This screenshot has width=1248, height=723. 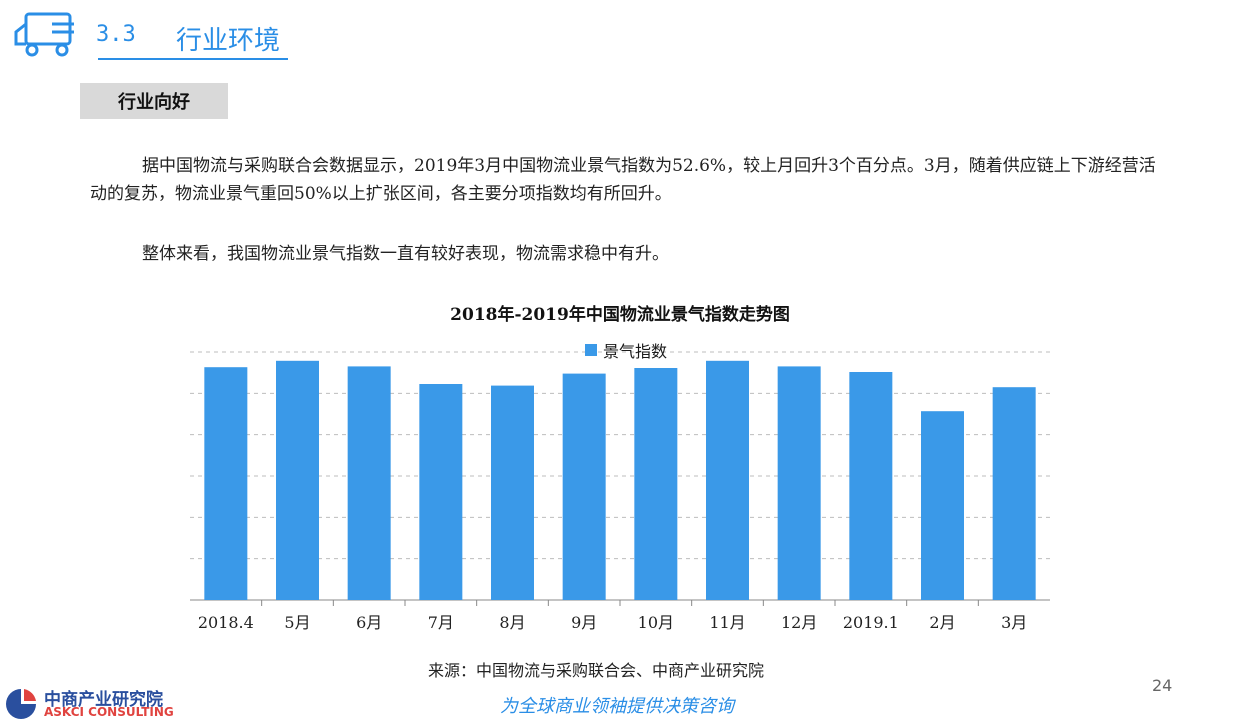 I want to click on section-header: 3.3 行业环境, so click(x=158, y=34).